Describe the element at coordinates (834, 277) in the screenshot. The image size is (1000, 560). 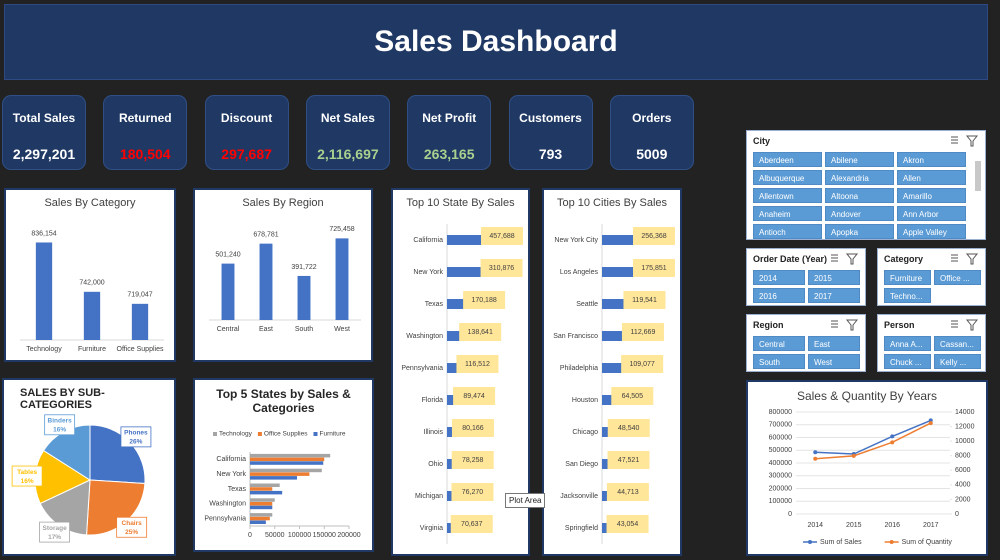
I see `slicer-button: 2015` at that location.